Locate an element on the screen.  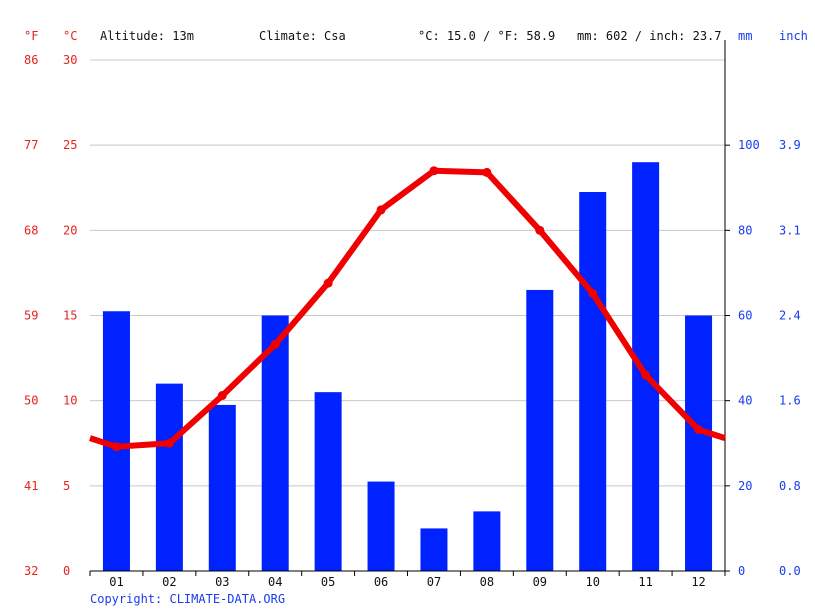
copyright-link: Copyright: CLIMATE-DATA.ORG is located at coordinates (188, 599).